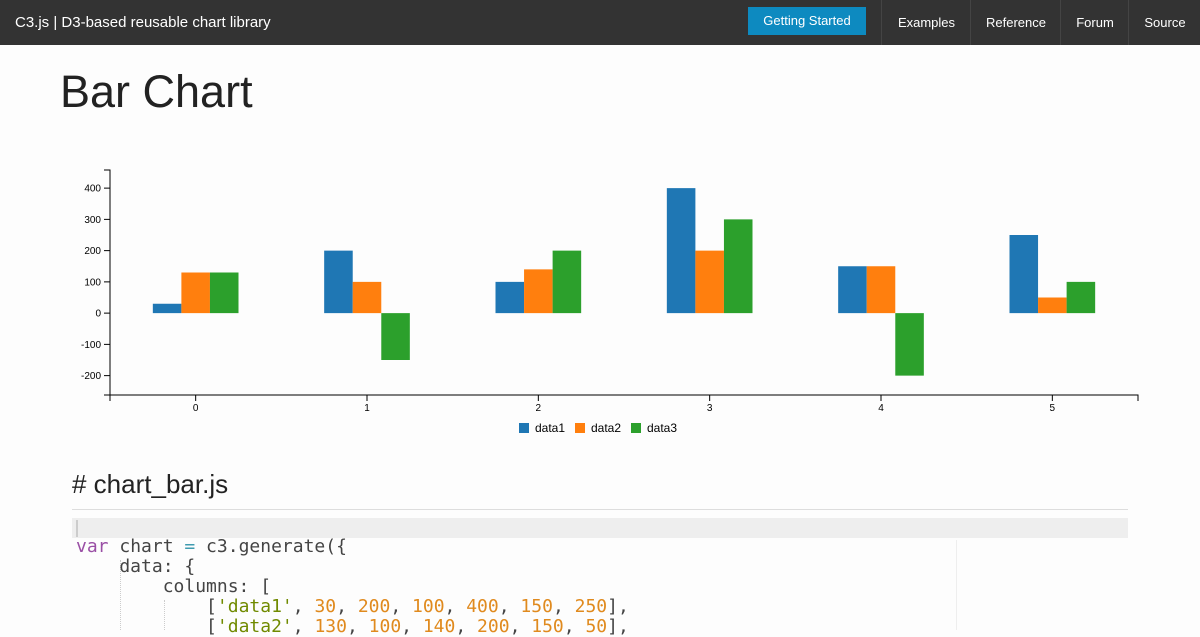 This screenshot has height=637, width=1200. I want to click on y-tick-label: 0, so click(98, 314).